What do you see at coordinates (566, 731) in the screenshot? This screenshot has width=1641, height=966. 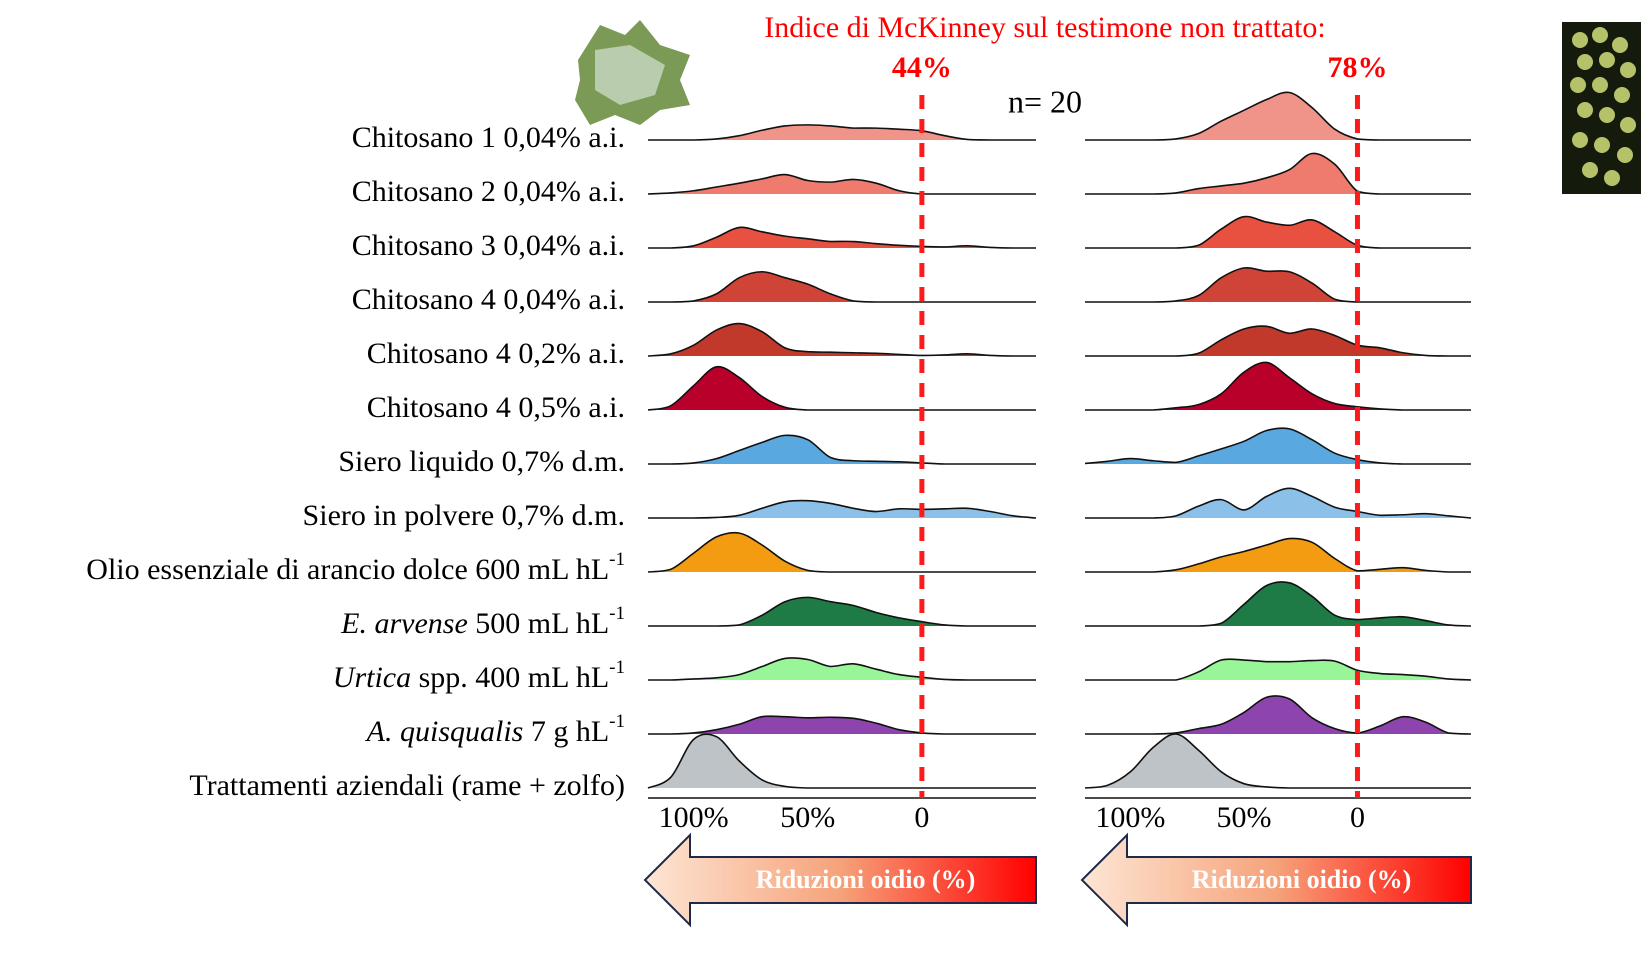 I see `label-part: 7 g hL` at bounding box center [566, 731].